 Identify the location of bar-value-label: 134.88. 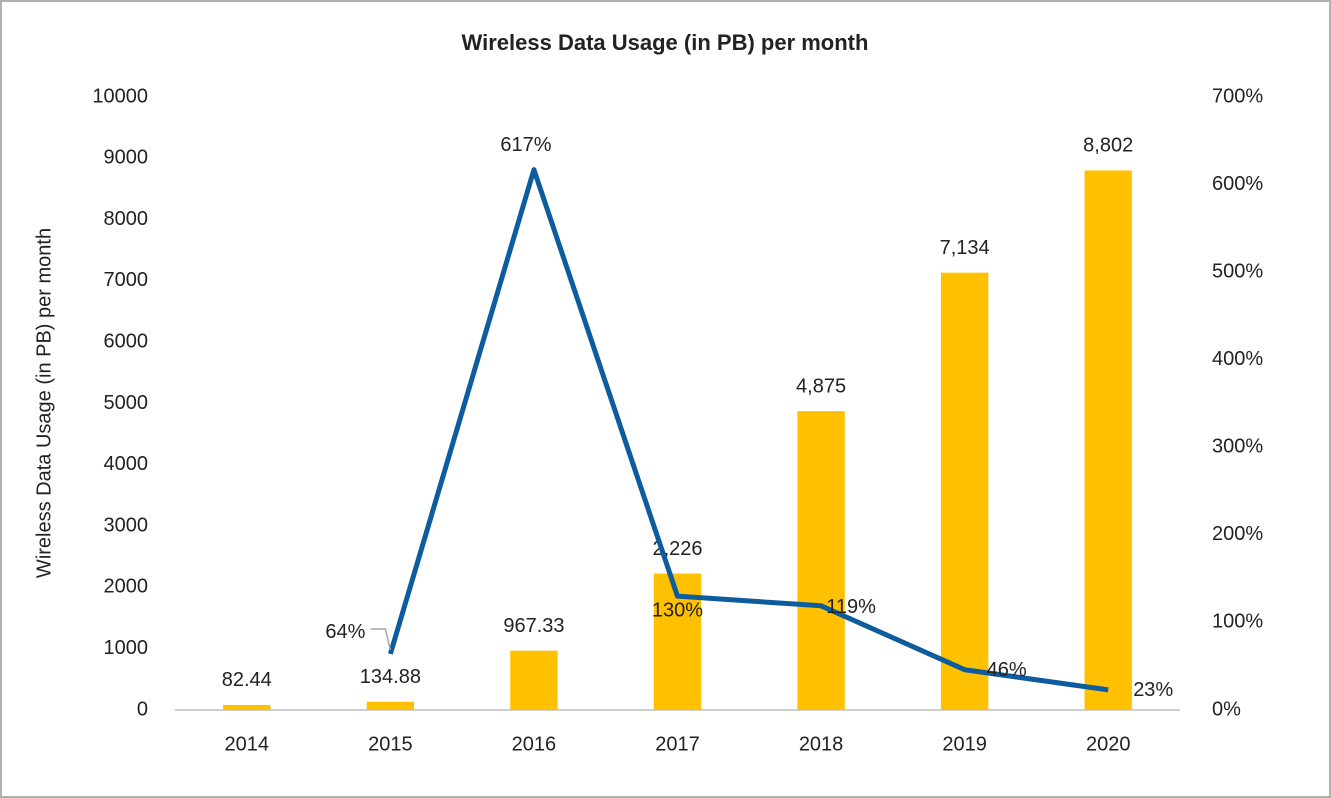
(390, 677).